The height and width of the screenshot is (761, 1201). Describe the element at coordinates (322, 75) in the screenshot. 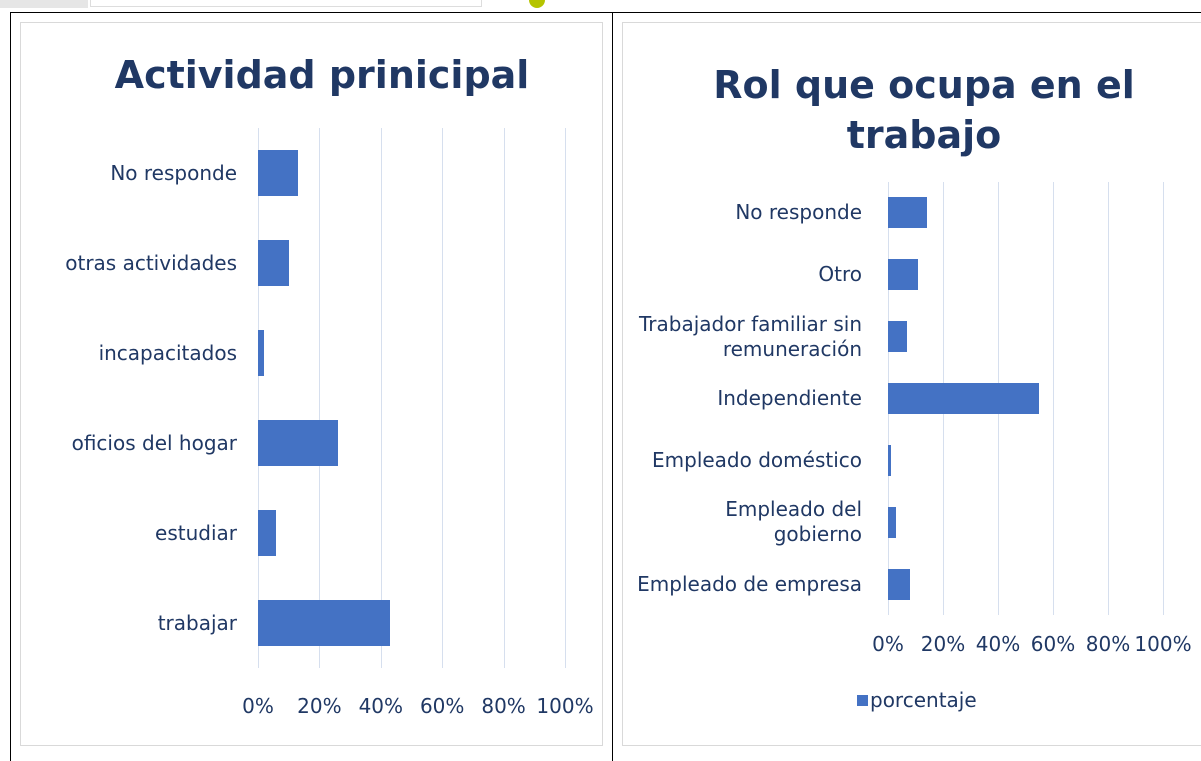

I see `chart-title: Actividad prinicipal` at that location.